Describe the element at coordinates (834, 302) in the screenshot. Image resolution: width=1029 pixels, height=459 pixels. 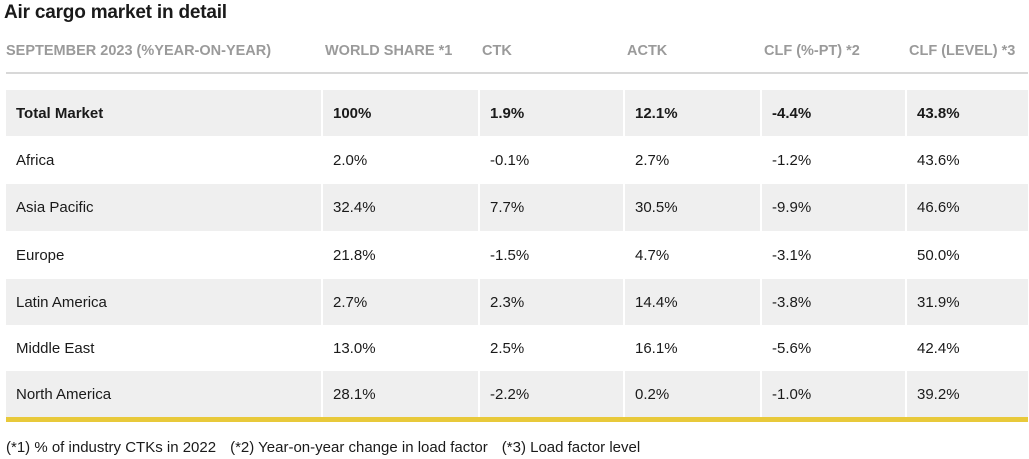
I see `clf-pt-cell: -3.8%` at that location.